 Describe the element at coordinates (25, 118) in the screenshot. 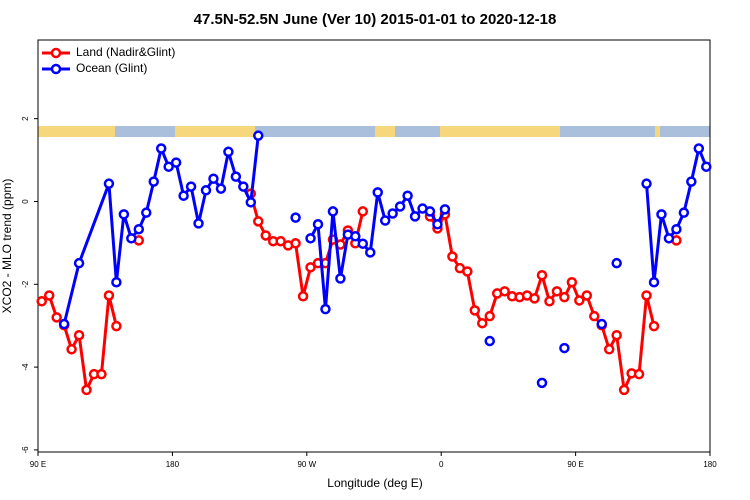

I see `y-tick-label: 2` at that location.